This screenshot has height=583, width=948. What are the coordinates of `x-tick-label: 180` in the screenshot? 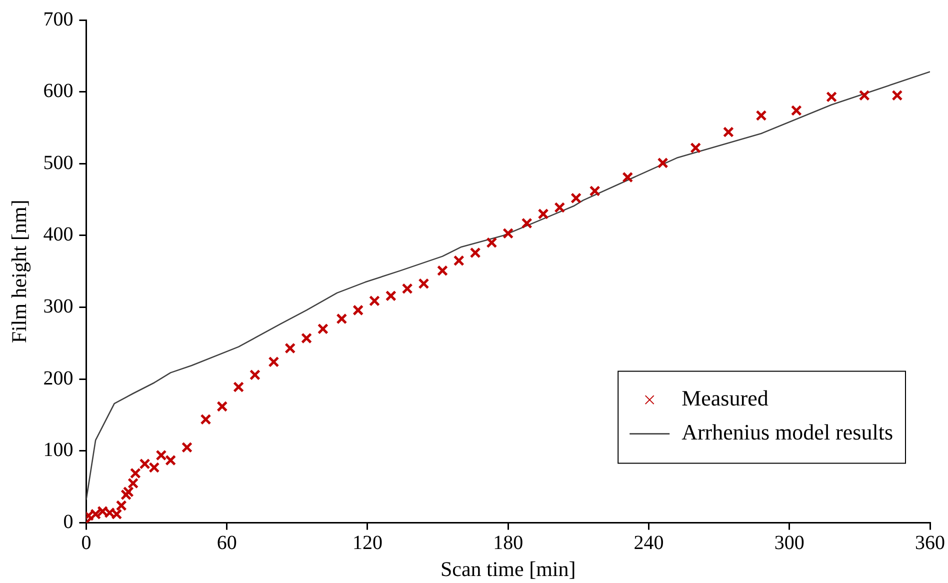 It's located at (508, 543).